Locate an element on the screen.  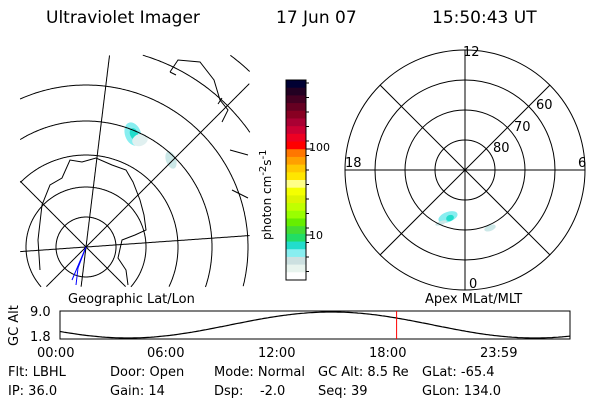
colorbar-label: photon cm-2s-1 is located at coordinates (266, 194).